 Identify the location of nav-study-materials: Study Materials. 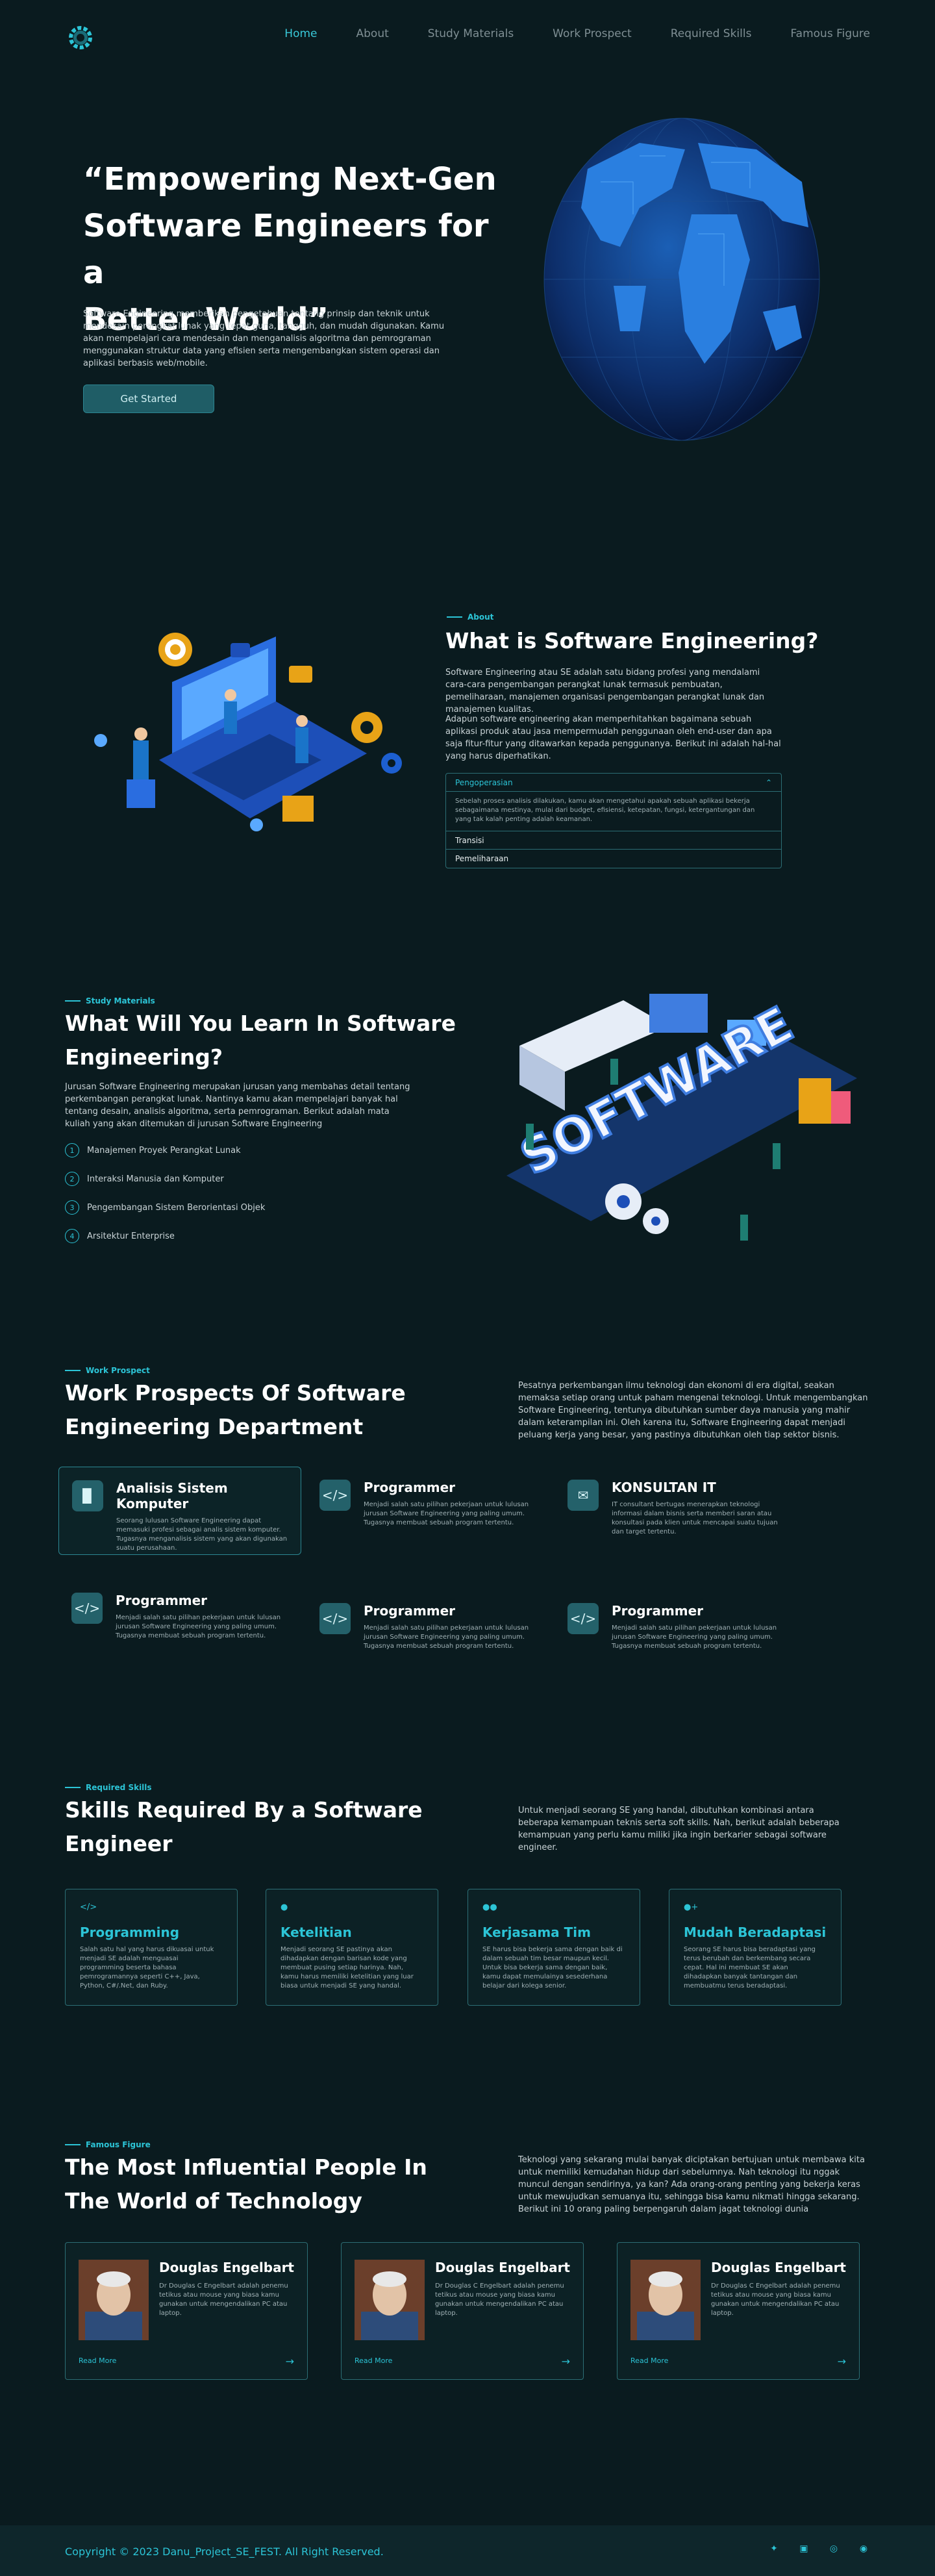
(470, 33).